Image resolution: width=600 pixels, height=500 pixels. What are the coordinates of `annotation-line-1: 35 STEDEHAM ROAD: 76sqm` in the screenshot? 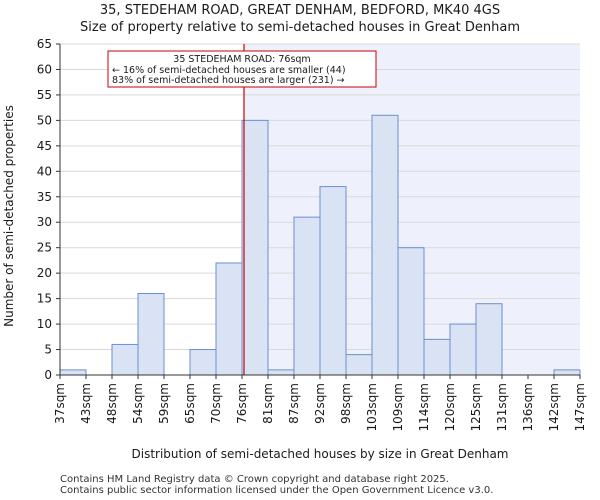 It's located at (241, 59).